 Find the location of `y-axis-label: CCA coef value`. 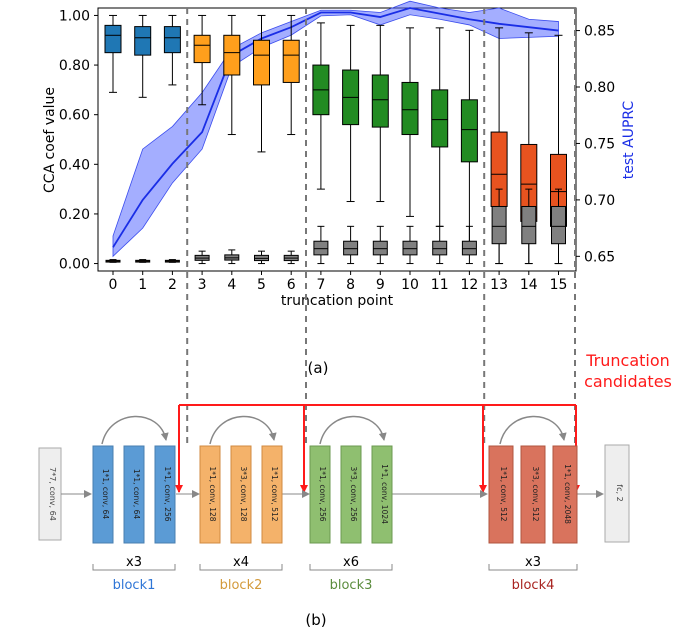

y-axis-label: CCA coef value is located at coordinates (50, 140).